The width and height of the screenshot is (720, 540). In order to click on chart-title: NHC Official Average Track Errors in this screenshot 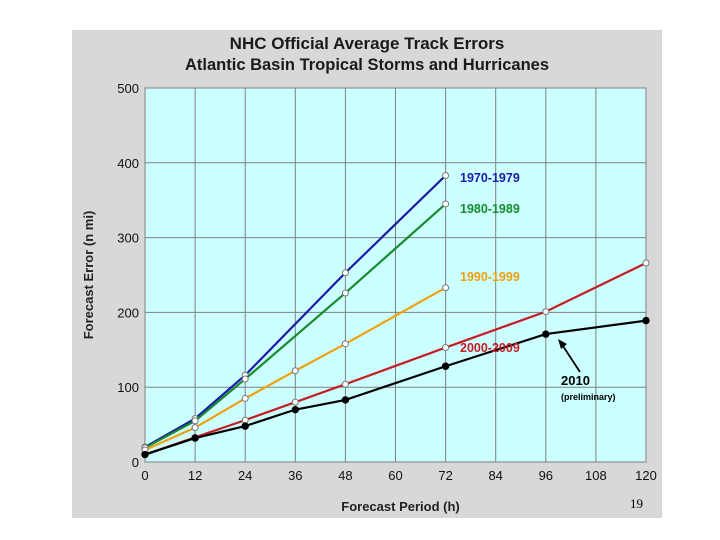, I will do `click(367, 43)`.